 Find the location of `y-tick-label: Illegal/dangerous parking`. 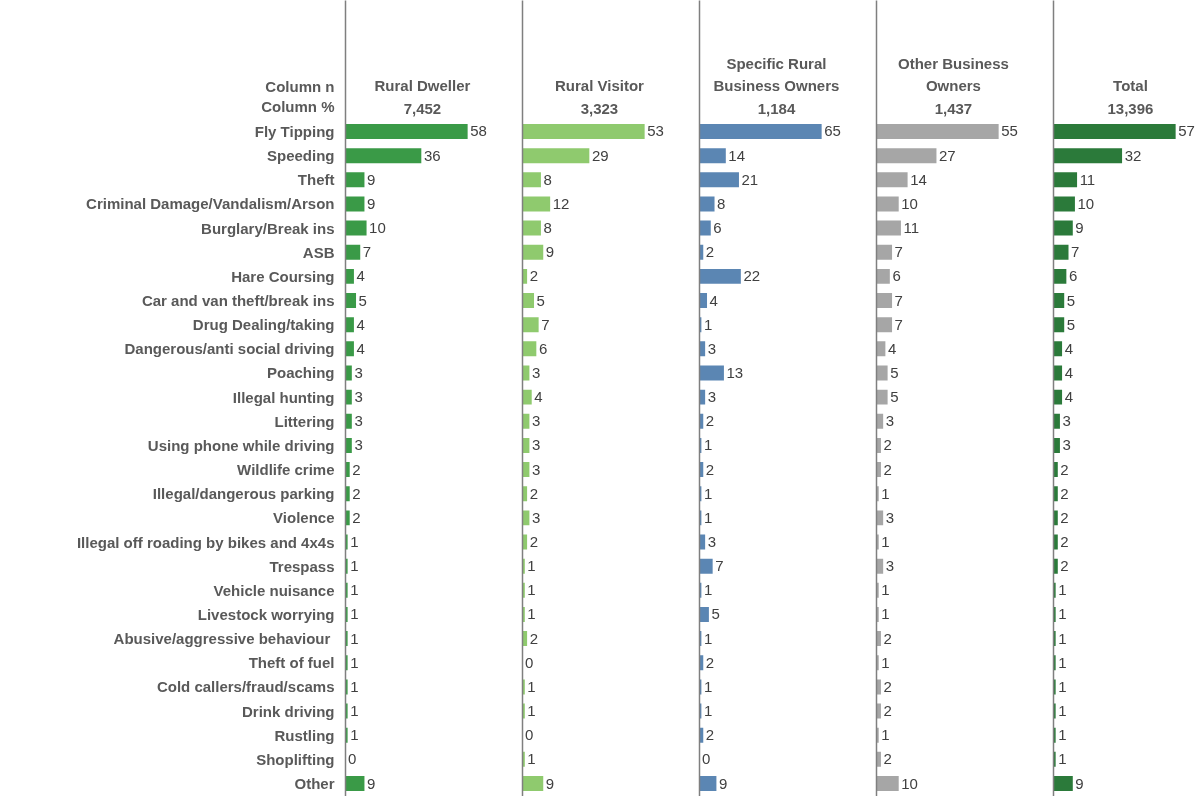

y-tick-label: Illegal/dangerous parking is located at coordinates (243, 494).